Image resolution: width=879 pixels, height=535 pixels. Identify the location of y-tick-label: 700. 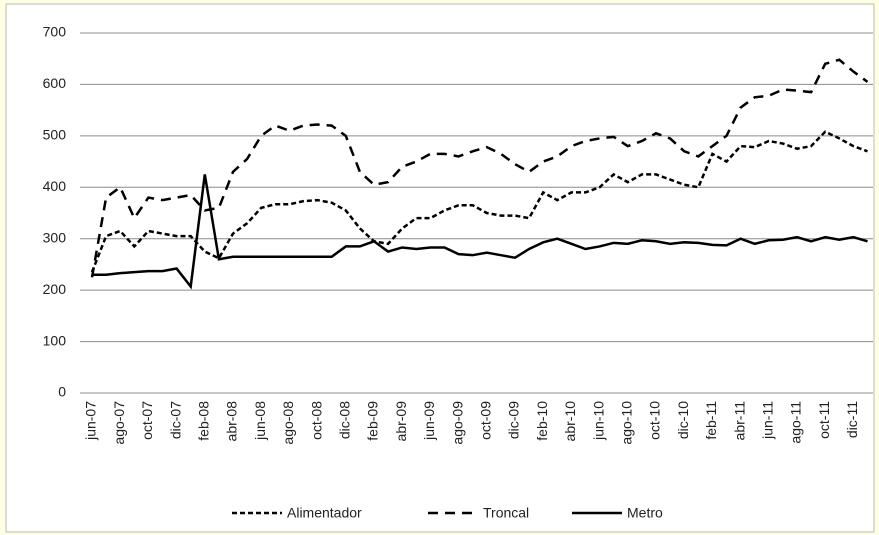
(55, 32).